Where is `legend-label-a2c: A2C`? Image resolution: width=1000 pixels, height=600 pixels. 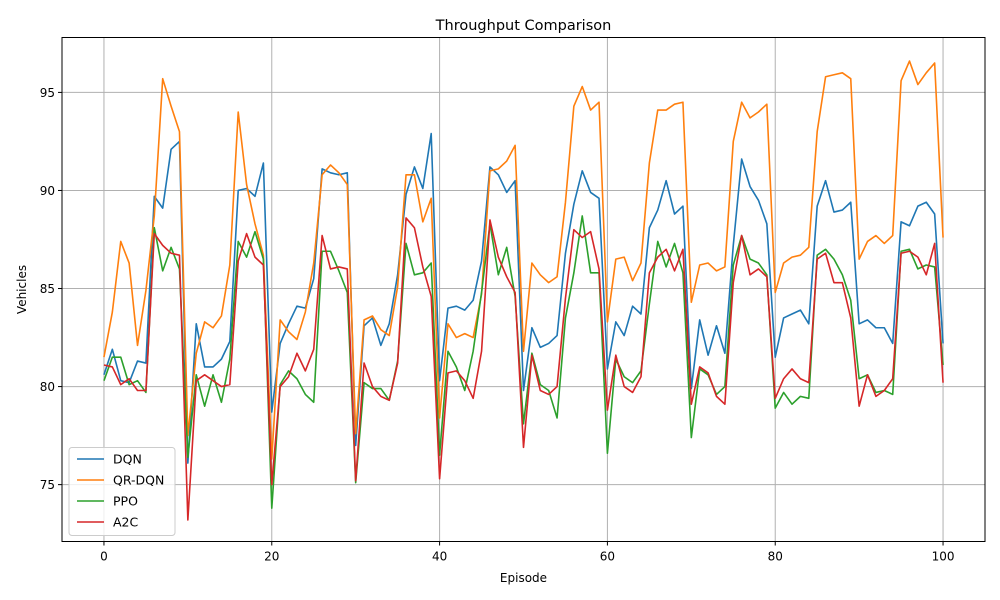 legend-label-a2c: A2C is located at coordinates (126, 522).